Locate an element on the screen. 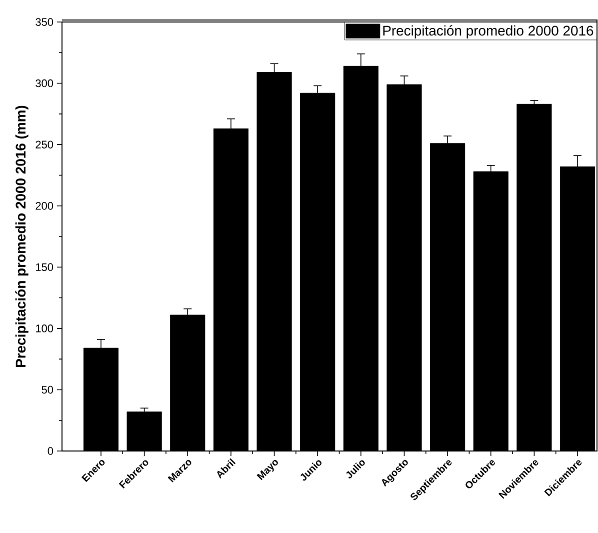 This screenshot has width=598, height=533. y-tick-label: 250 is located at coordinates (45, 144).